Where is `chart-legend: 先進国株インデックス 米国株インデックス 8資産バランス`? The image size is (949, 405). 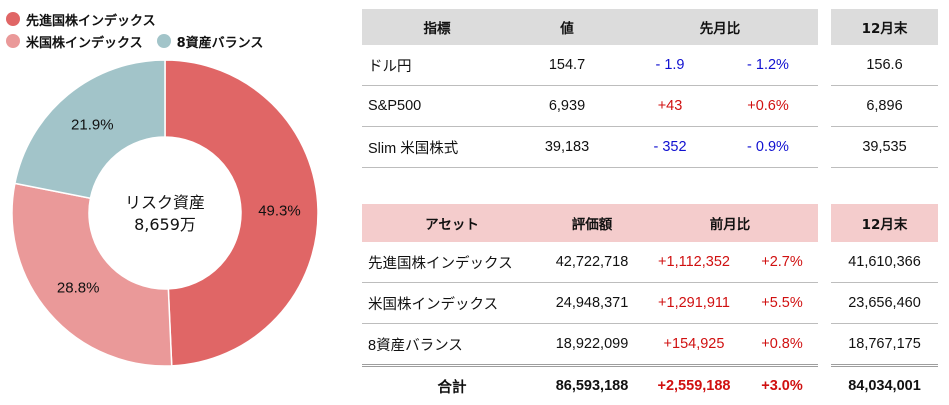 chart-legend: 先進国株インデックス 米国株インデックス 8資産バランス is located at coordinates (141, 30).